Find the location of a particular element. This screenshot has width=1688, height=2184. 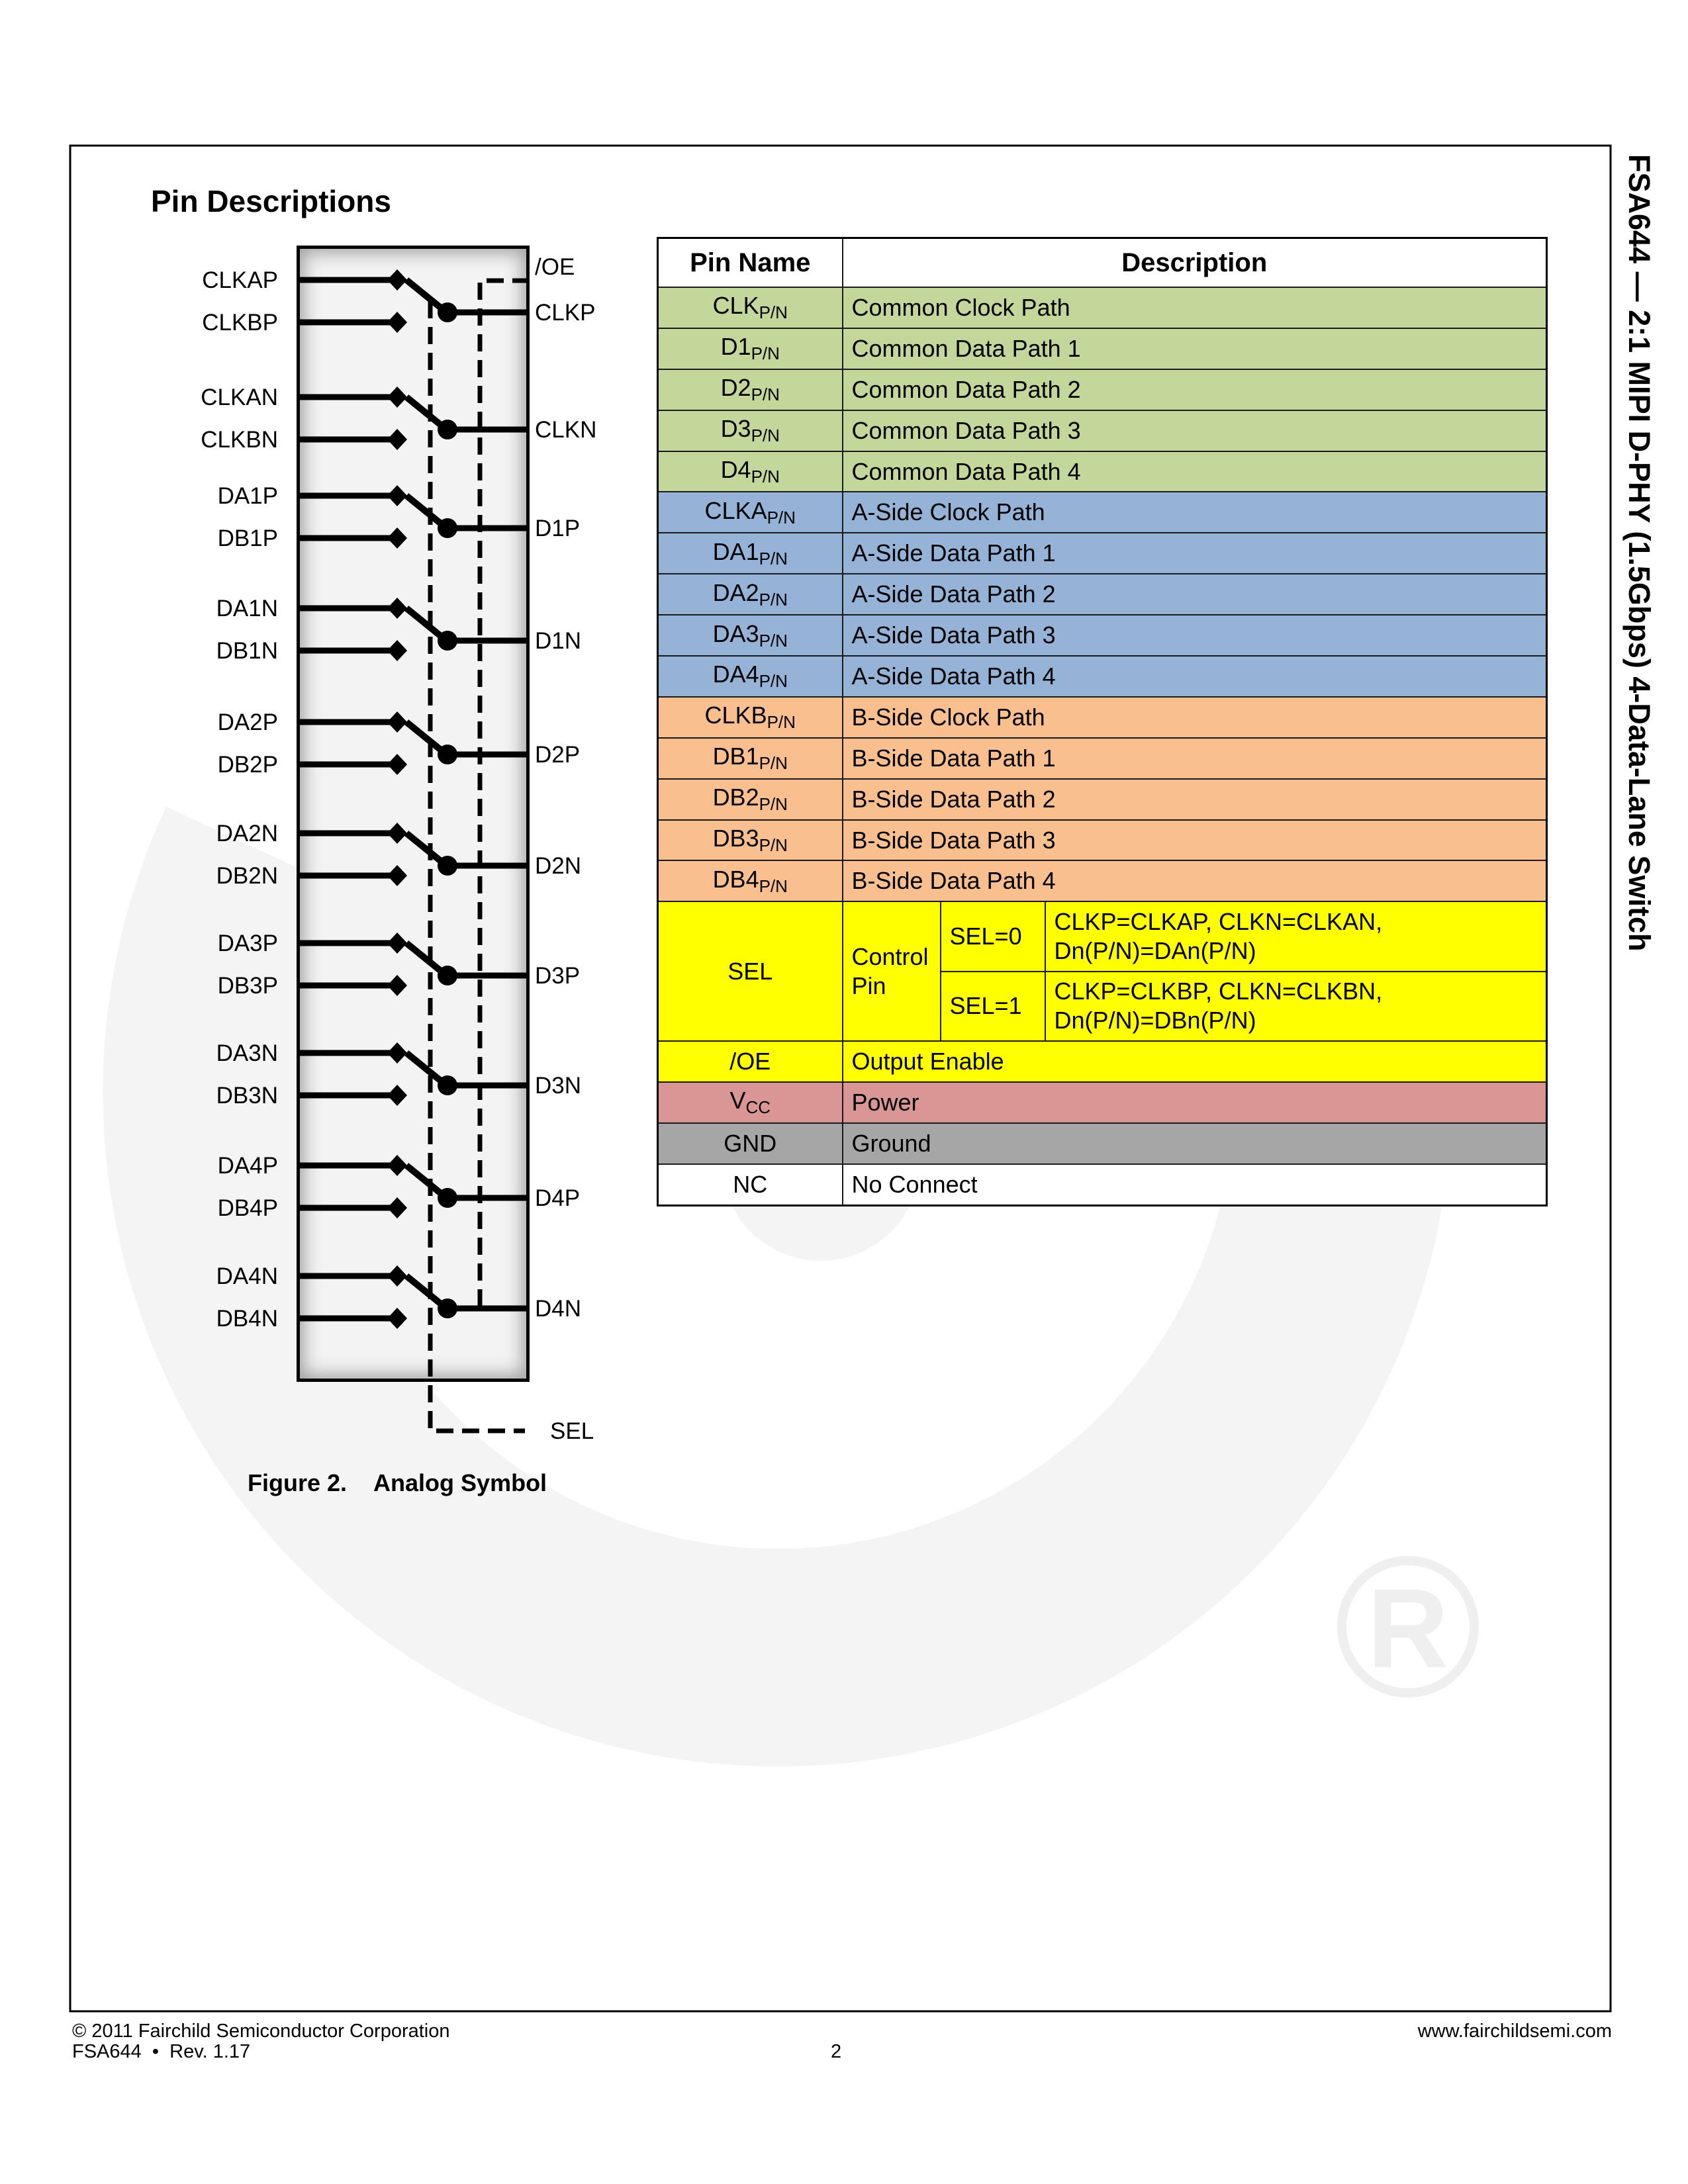

svg-text: DB1N is located at coordinates (247, 651).